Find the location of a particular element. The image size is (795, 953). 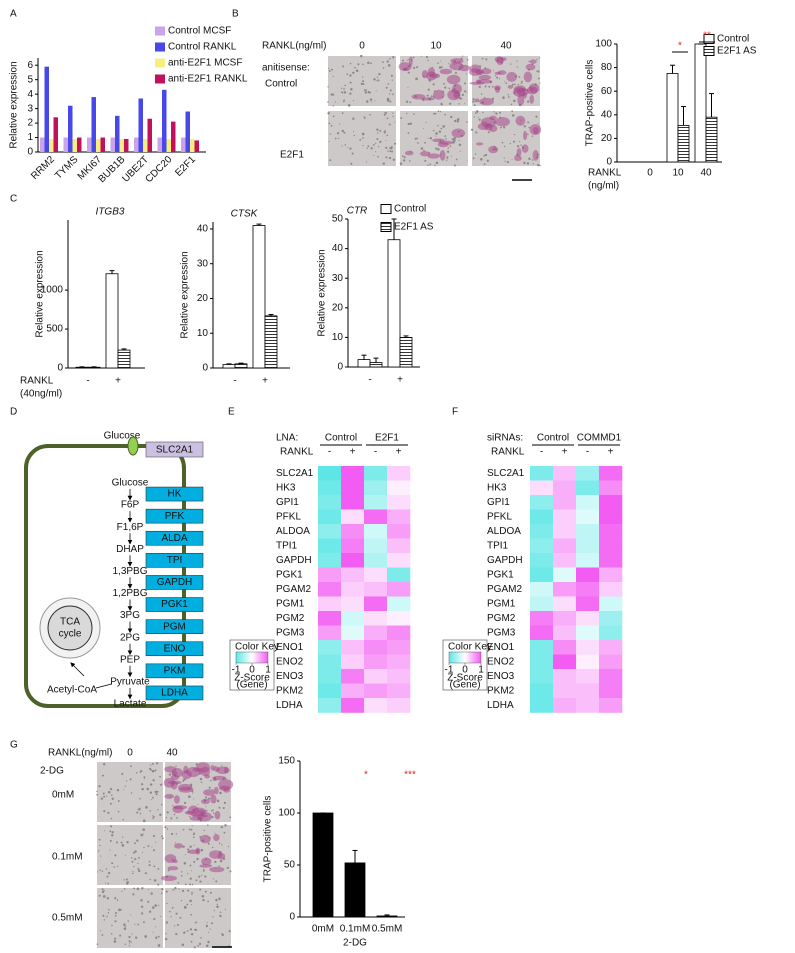

dose-label: 0 is located at coordinates (130, 753).